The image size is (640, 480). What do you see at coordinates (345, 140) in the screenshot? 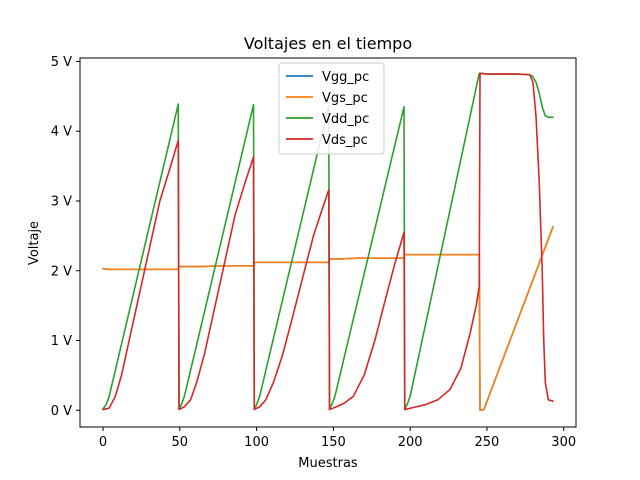
I see `legend-label: Vds_pc` at bounding box center [345, 140].